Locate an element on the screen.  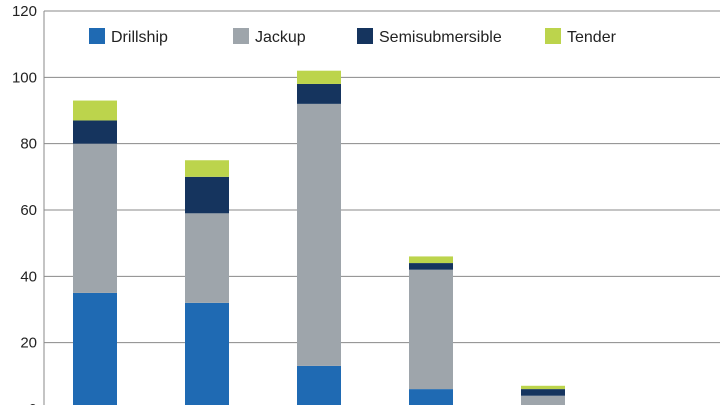
legend-swatch-tender is located at coordinates (553, 36).